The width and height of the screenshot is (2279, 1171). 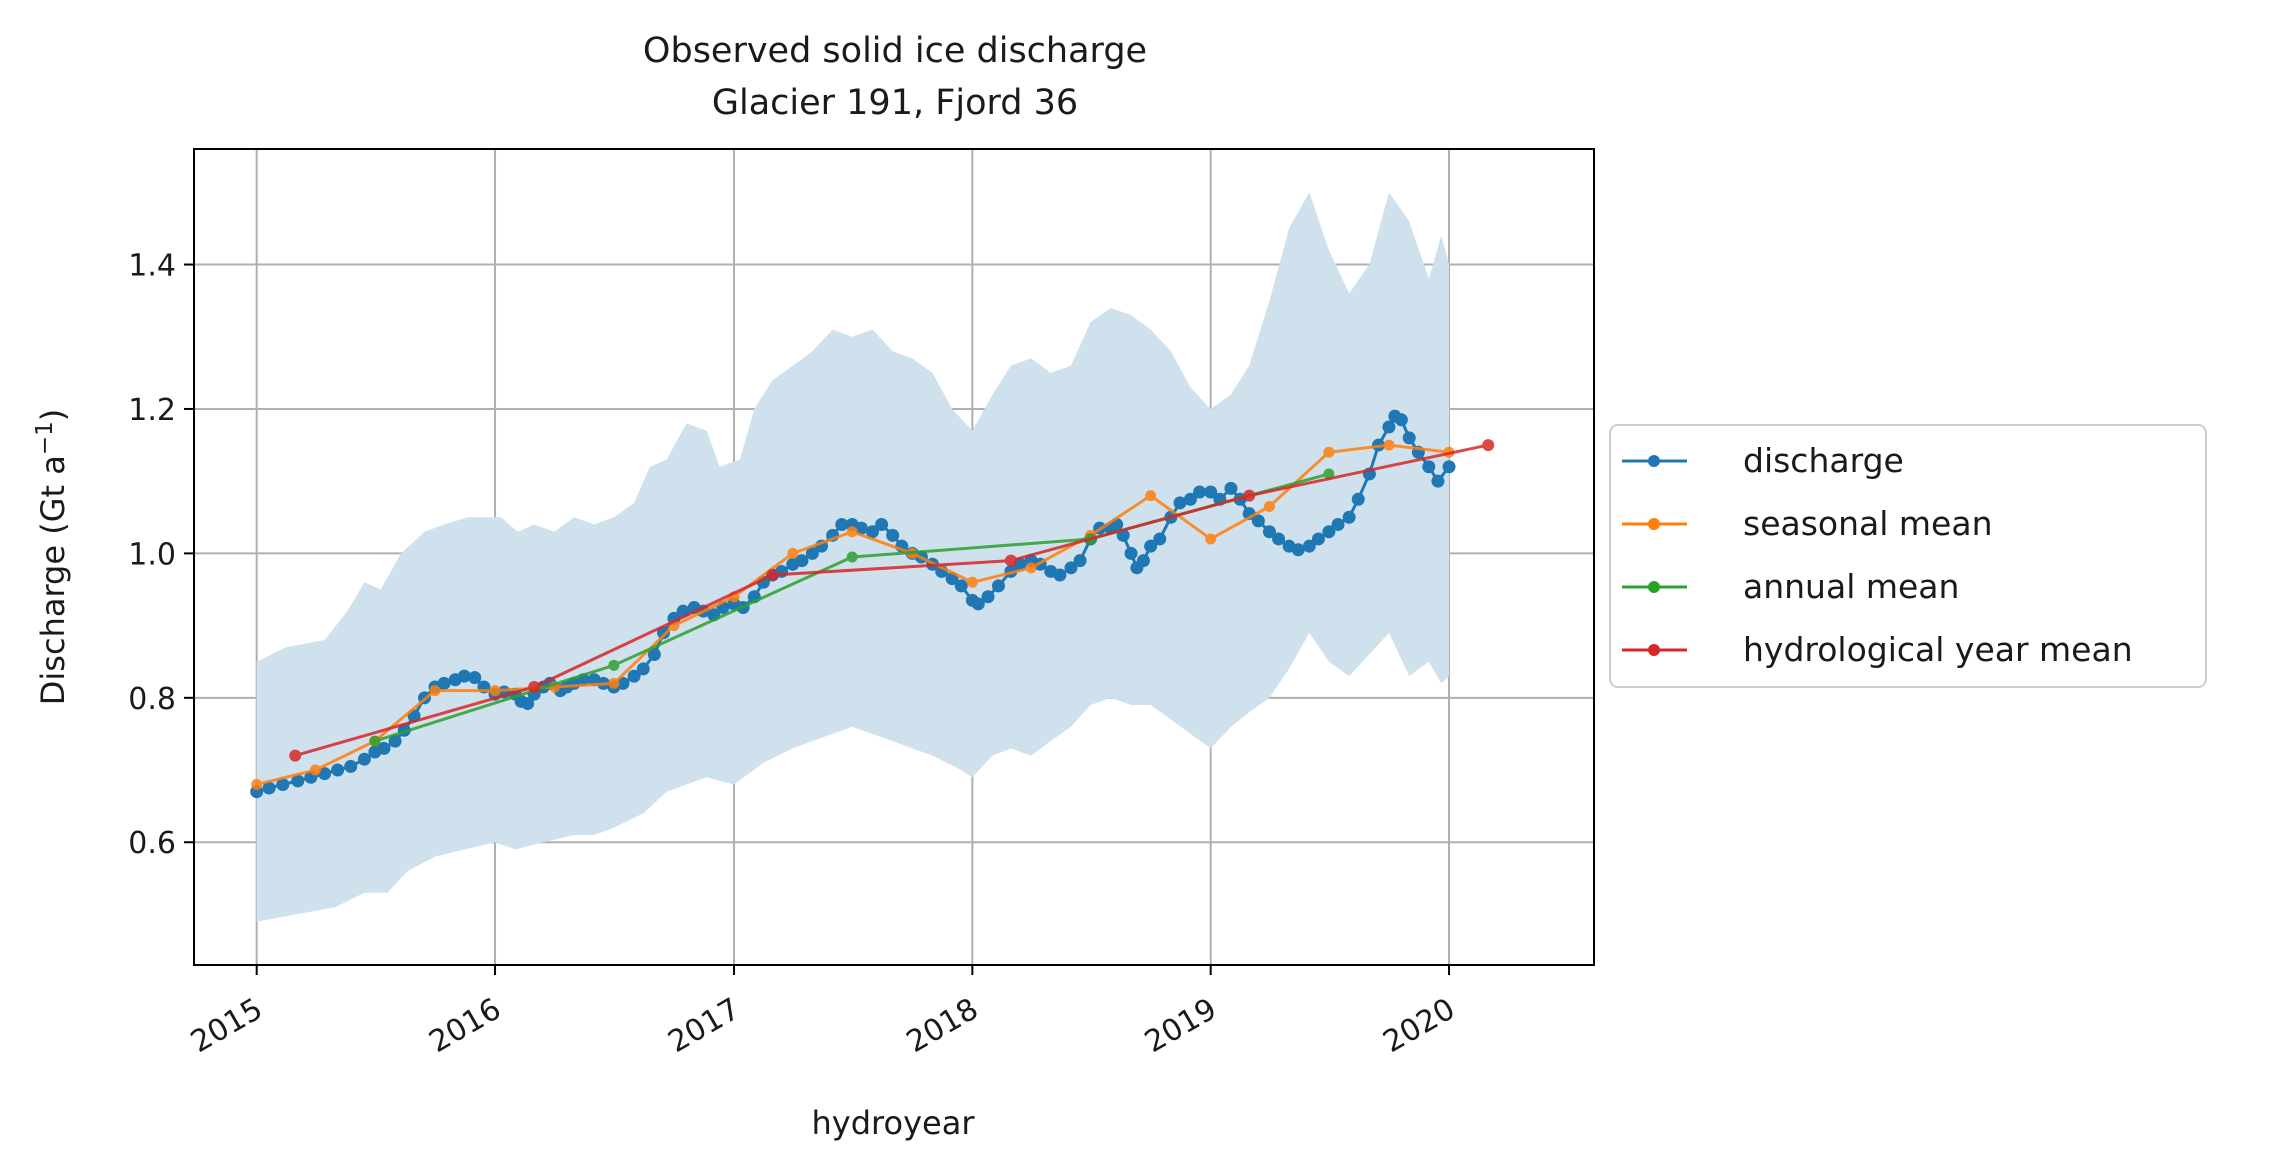 I want to click on y-tick-label-0.8: 0.8, so click(x=152, y=699).